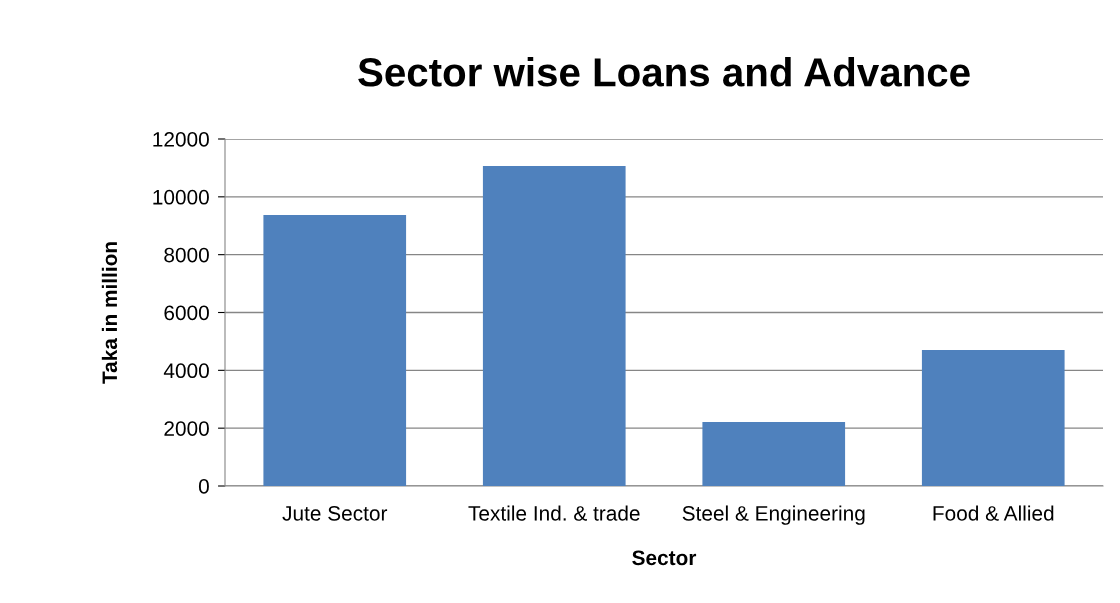 This screenshot has width=1120, height=603. What do you see at coordinates (186, 313) in the screenshot?
I see `y-tick-label: 6000` at bounding box center [186, 313].